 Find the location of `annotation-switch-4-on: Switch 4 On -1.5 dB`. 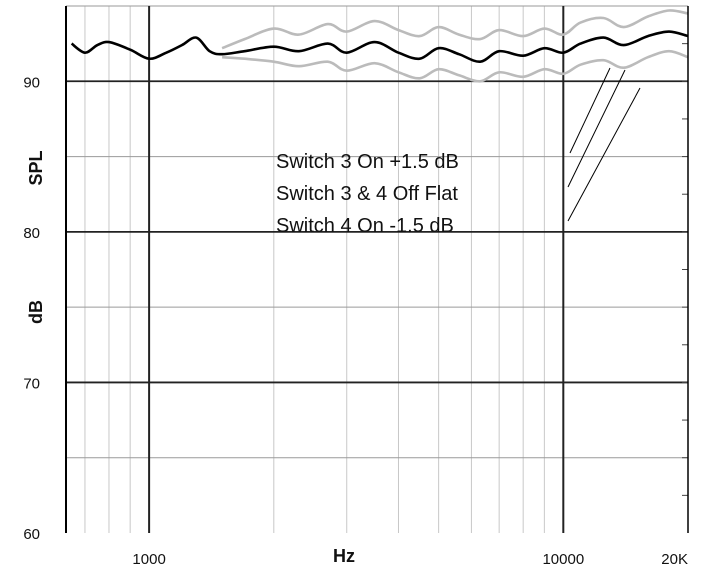

annotation-switch-4-on: Switch 4 On -1.5 dB is located at coordinates (365, 226).